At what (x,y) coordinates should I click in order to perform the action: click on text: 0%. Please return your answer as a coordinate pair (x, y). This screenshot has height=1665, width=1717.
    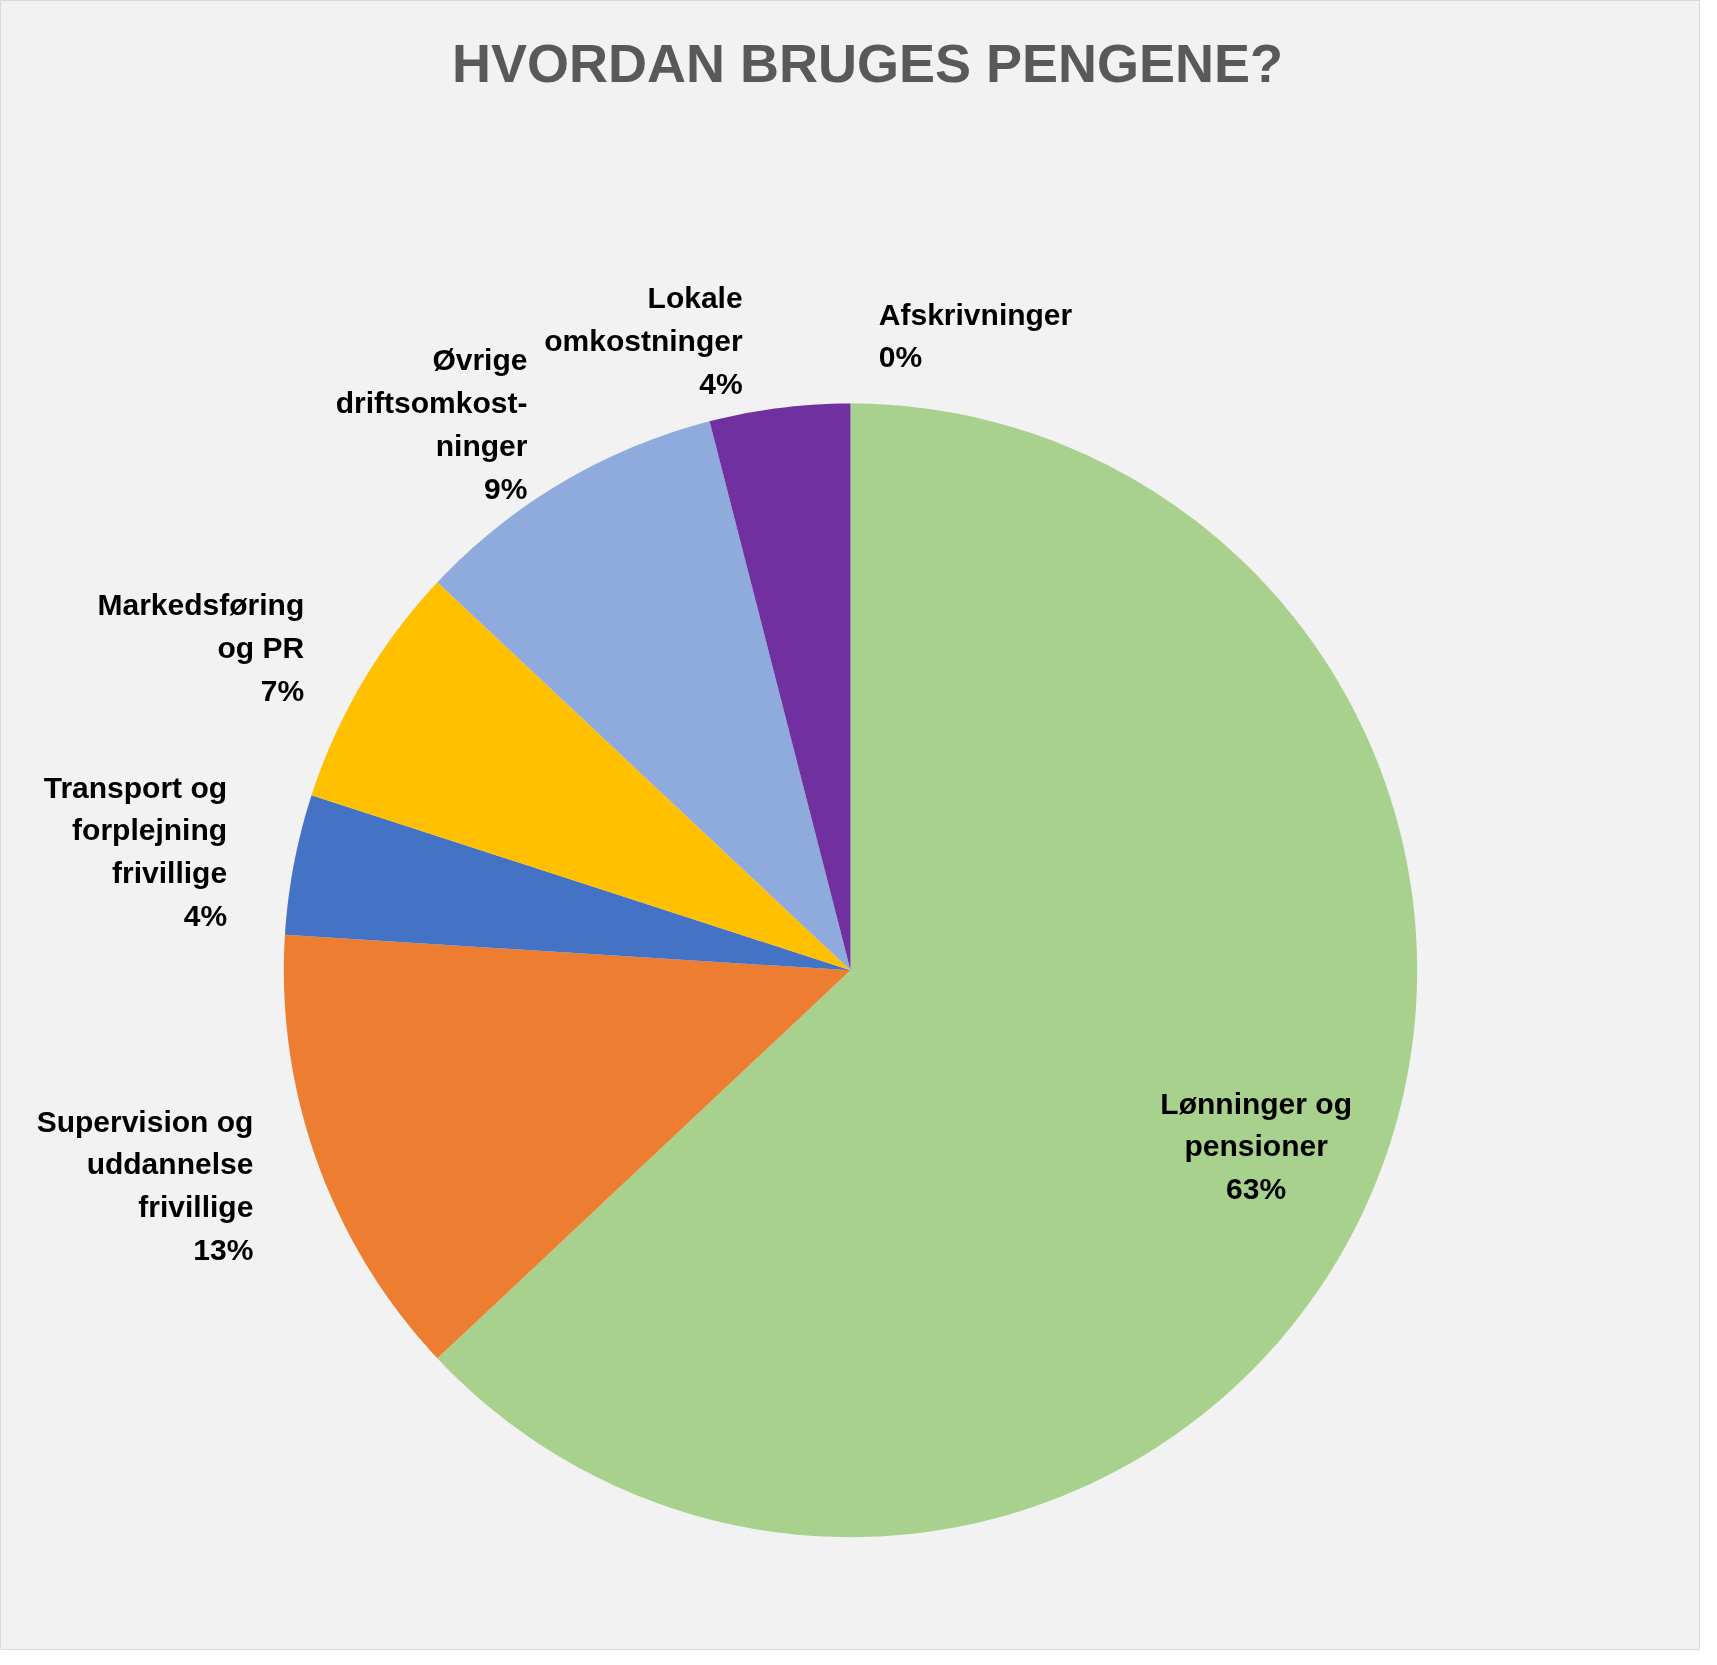
    Looking at the image, I should click on (900, 357).